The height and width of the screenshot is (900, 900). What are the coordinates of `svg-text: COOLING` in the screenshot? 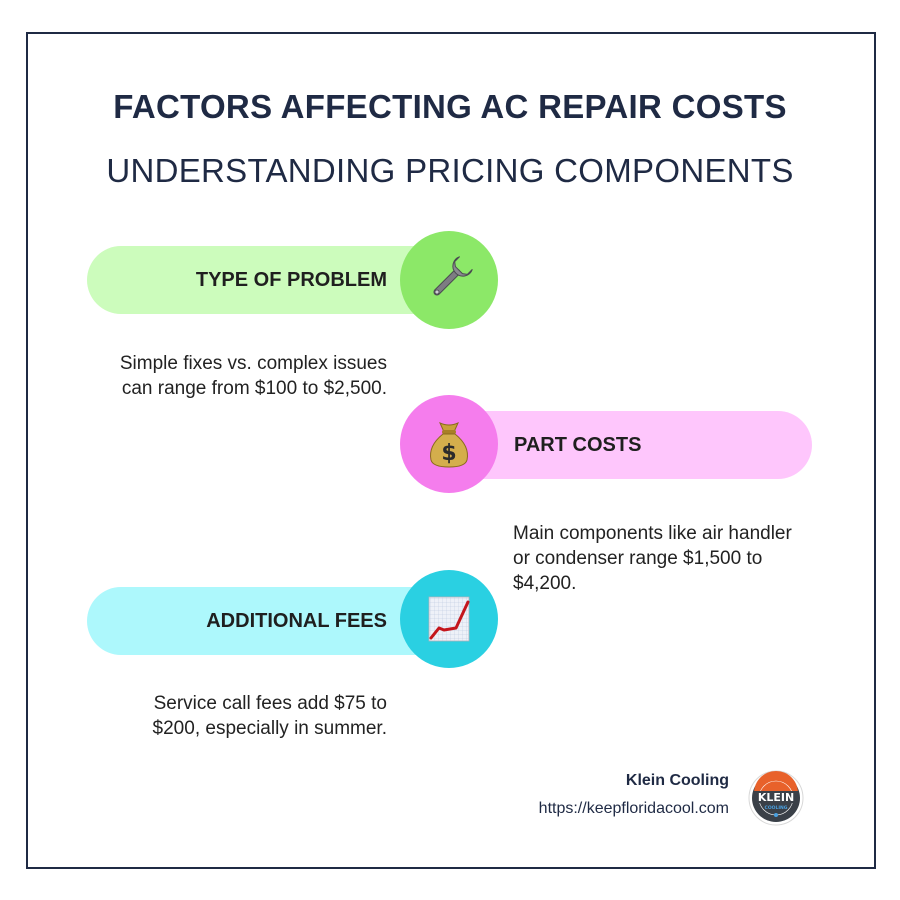 It's located at (776, 808).